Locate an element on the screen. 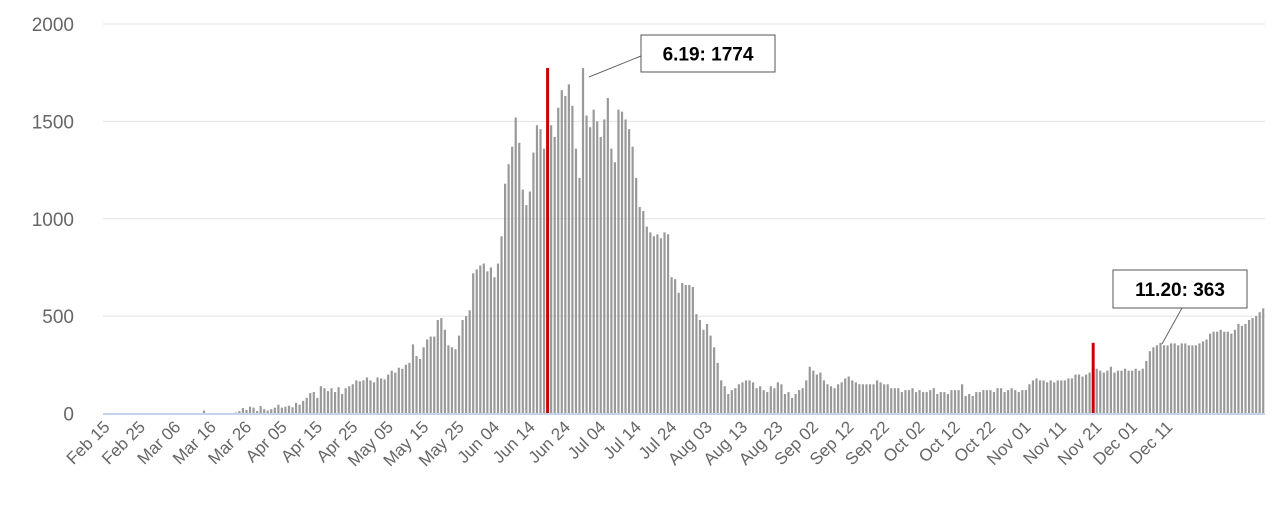 The height and width of the screenshot is (511, 1279). y-tick-label: 2000 is located at coordinates (53, 25).